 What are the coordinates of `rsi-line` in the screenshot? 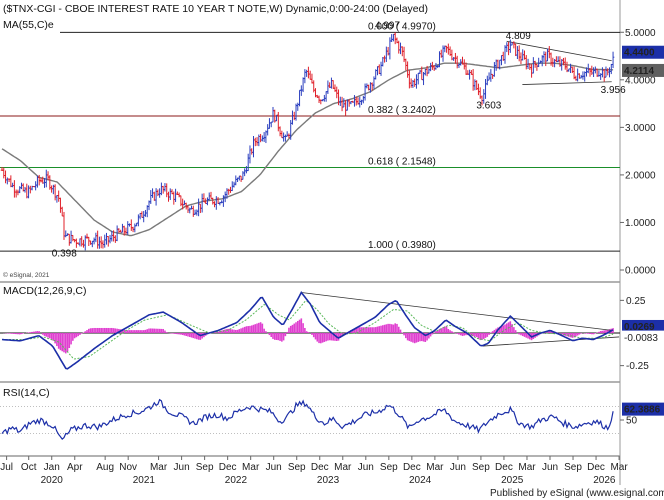 It's located at (307, 419).